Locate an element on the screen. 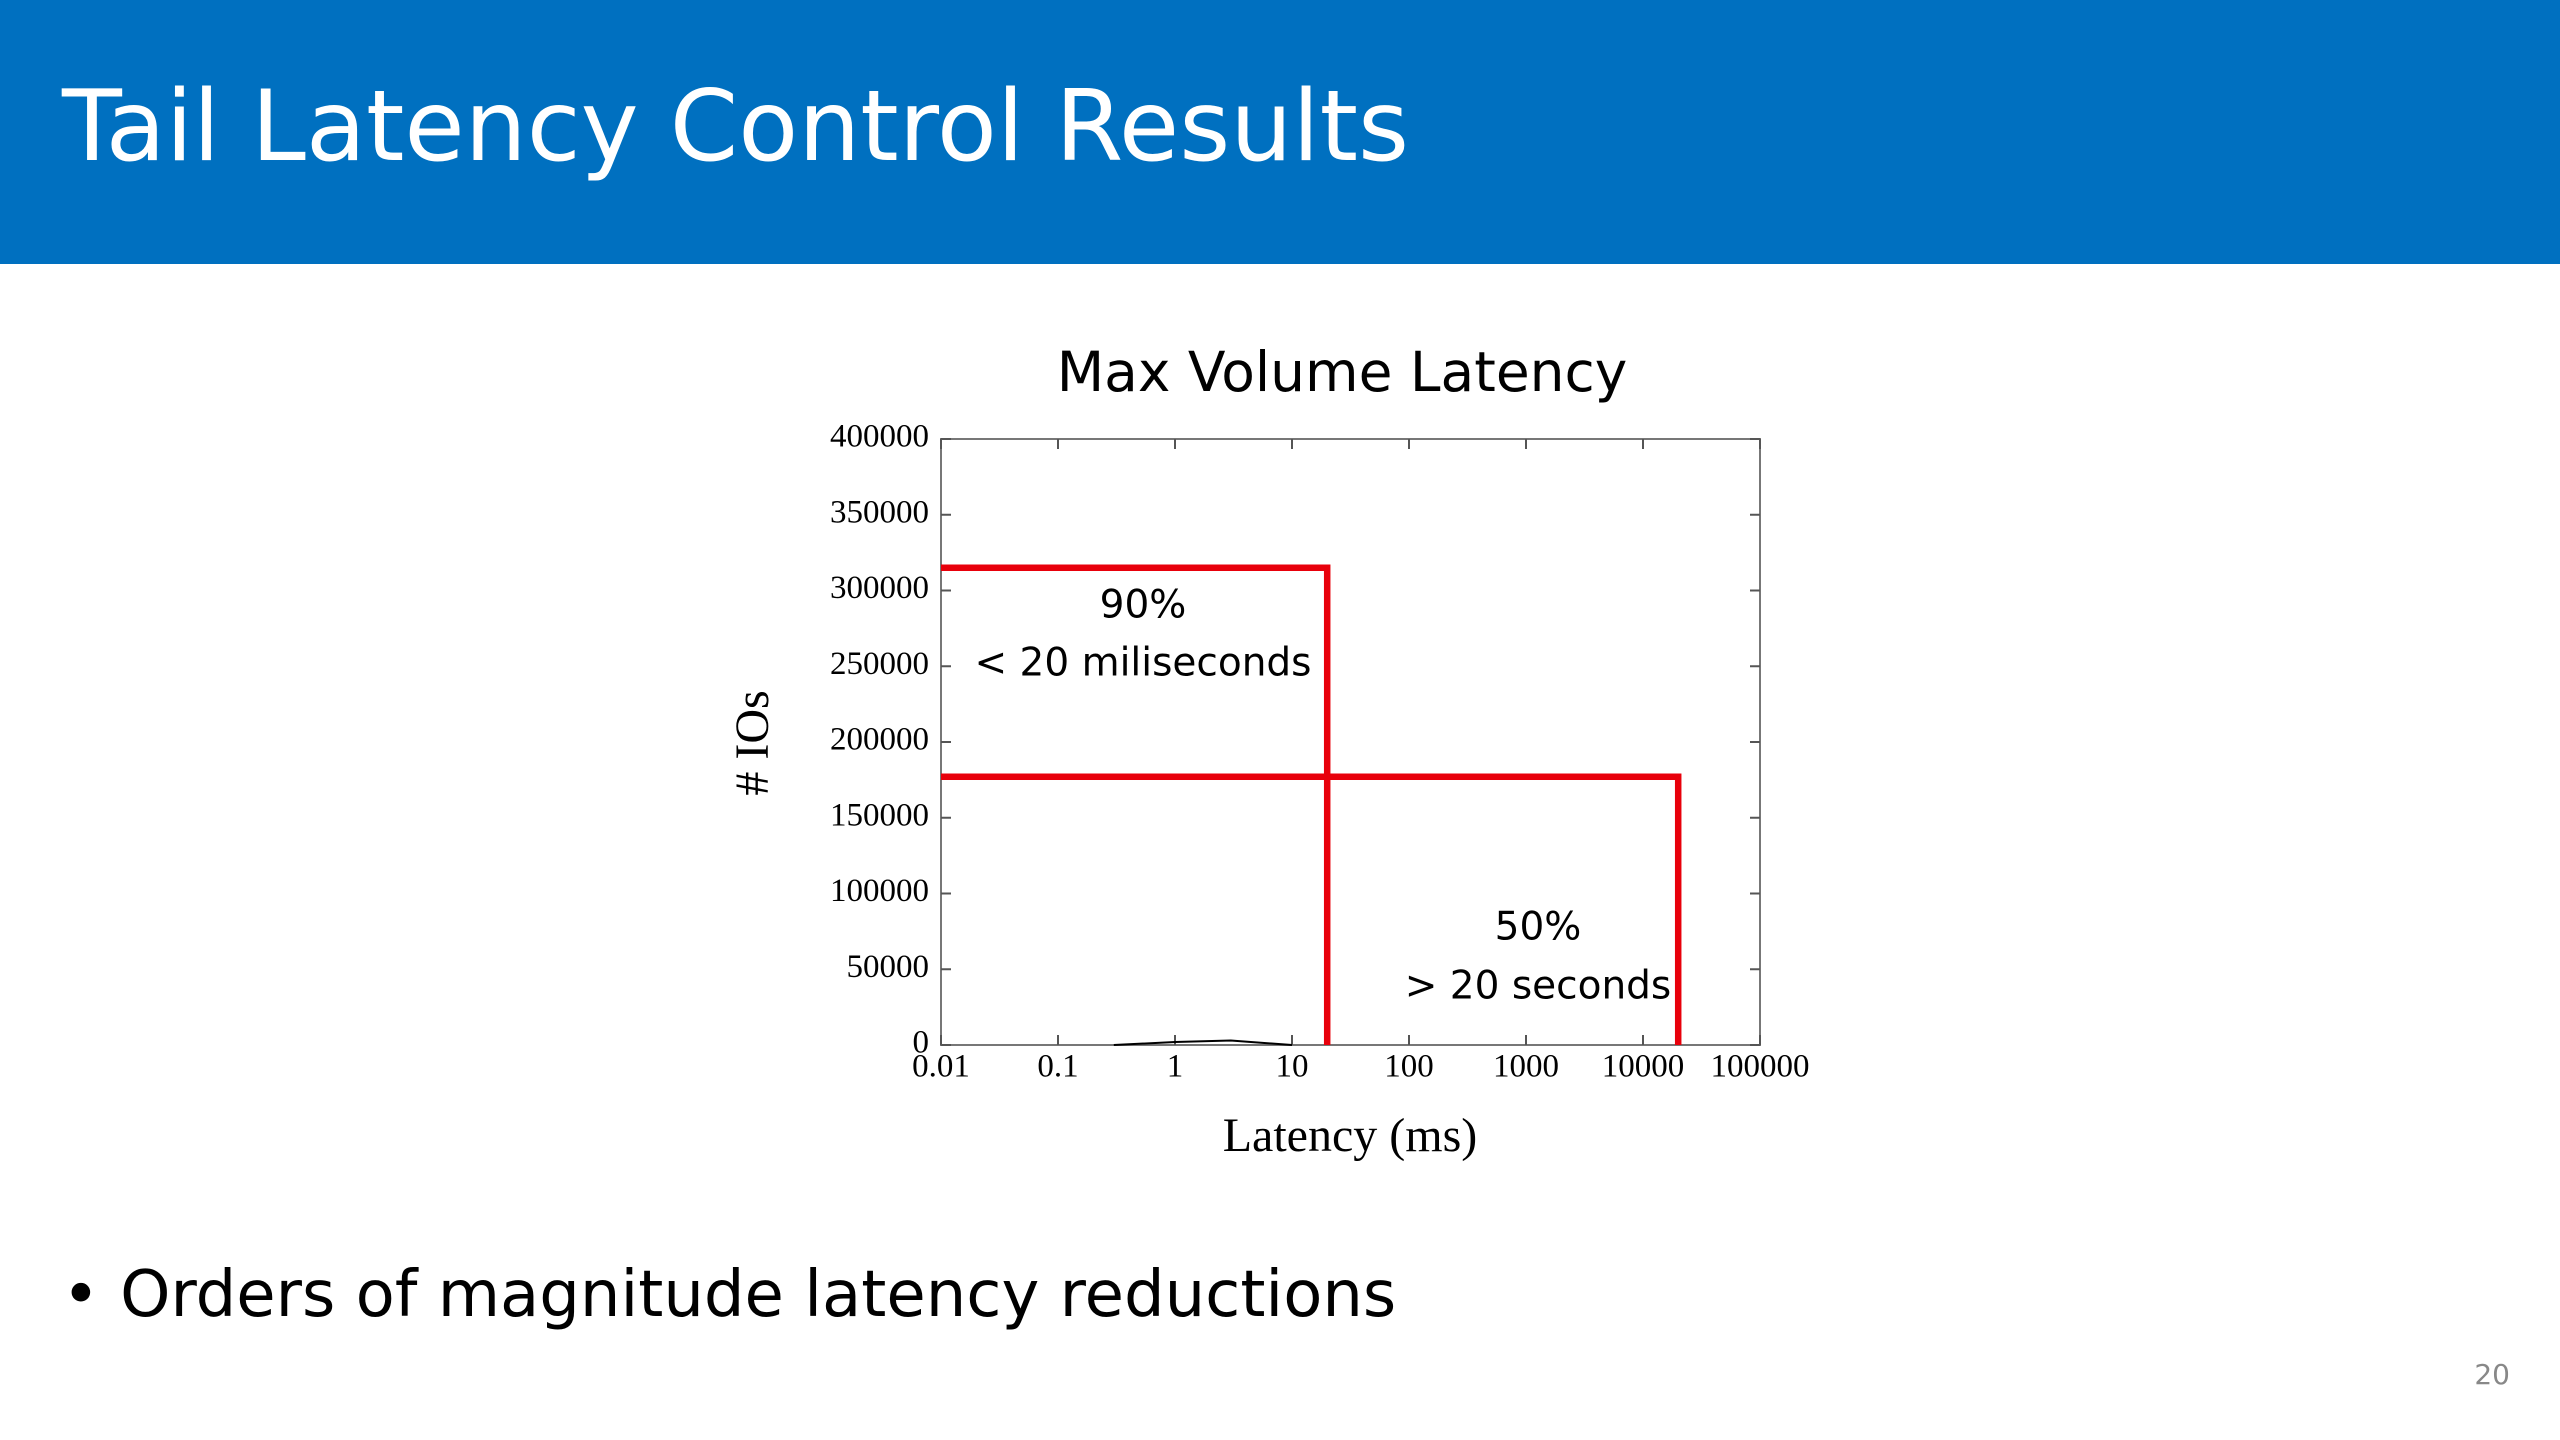 The image size is (2560, 1440). annotation: > 20 seconds is located at coordinates (1538, 986).